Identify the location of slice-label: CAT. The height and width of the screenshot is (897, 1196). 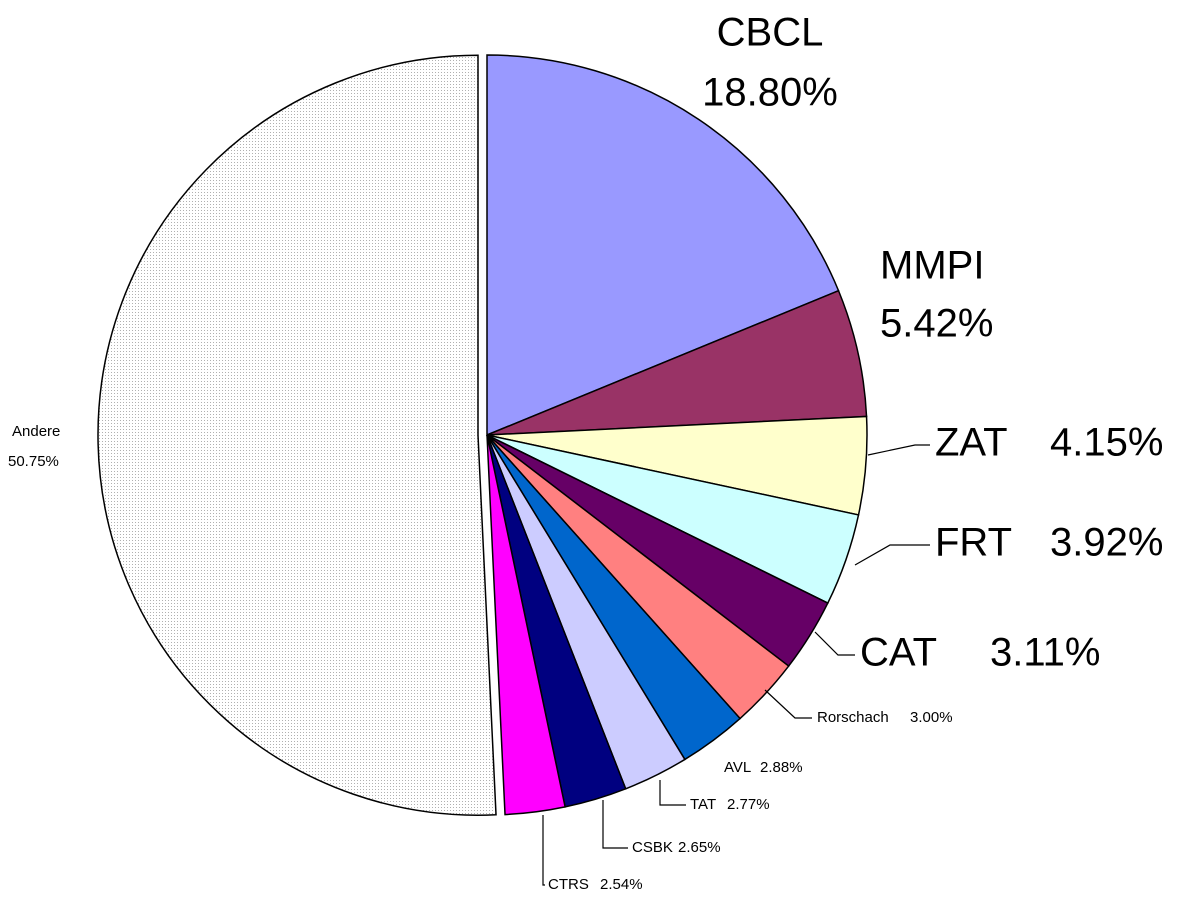
(898, 653).